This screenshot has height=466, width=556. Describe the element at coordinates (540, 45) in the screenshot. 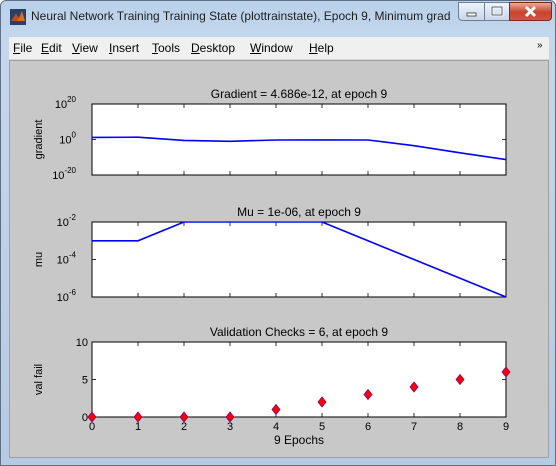

I see `toolbar-toggle-icon: »` at that location.